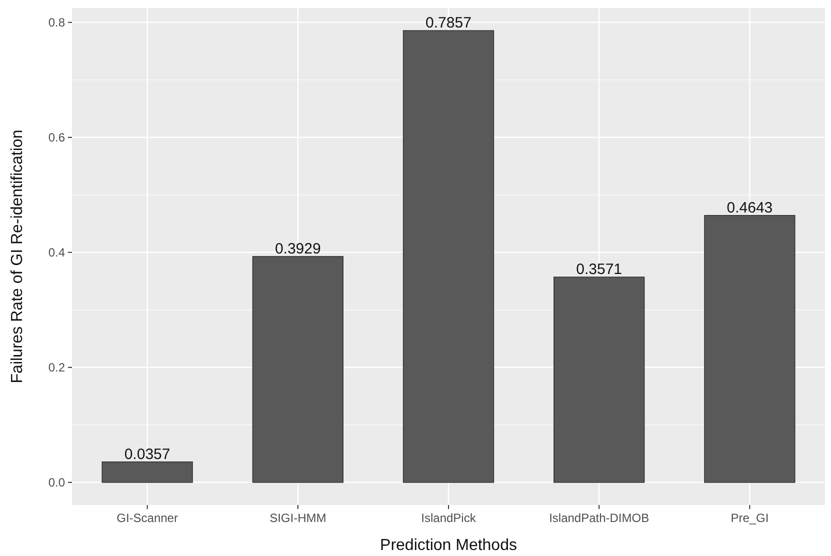  Describe the element at coordinates (57, 253) in the screenshot. I see `y-tick-label: 0.4` at that location.